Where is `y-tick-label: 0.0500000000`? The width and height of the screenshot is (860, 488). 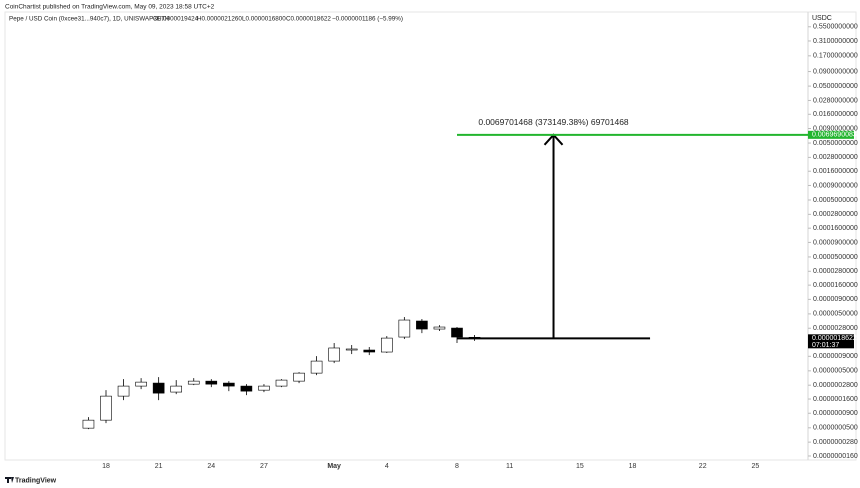 y-tick-label: 0.0500000000 is located at coordinates (835, 86).